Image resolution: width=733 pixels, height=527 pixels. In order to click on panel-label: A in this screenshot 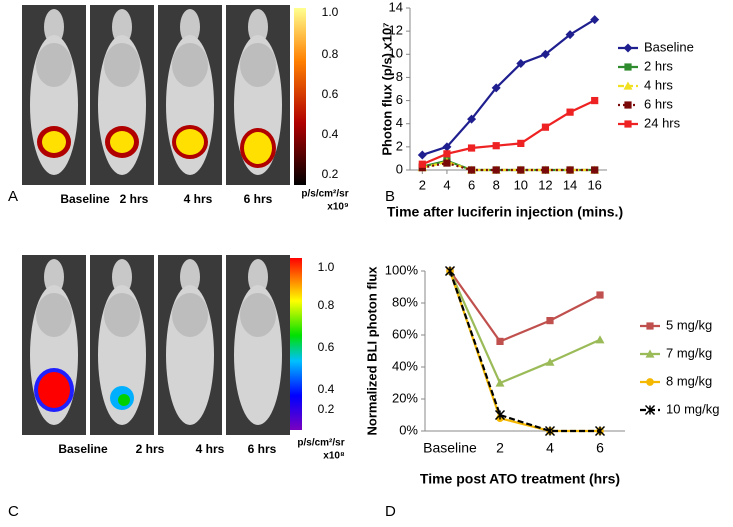, I will do `click(13, 196)`.